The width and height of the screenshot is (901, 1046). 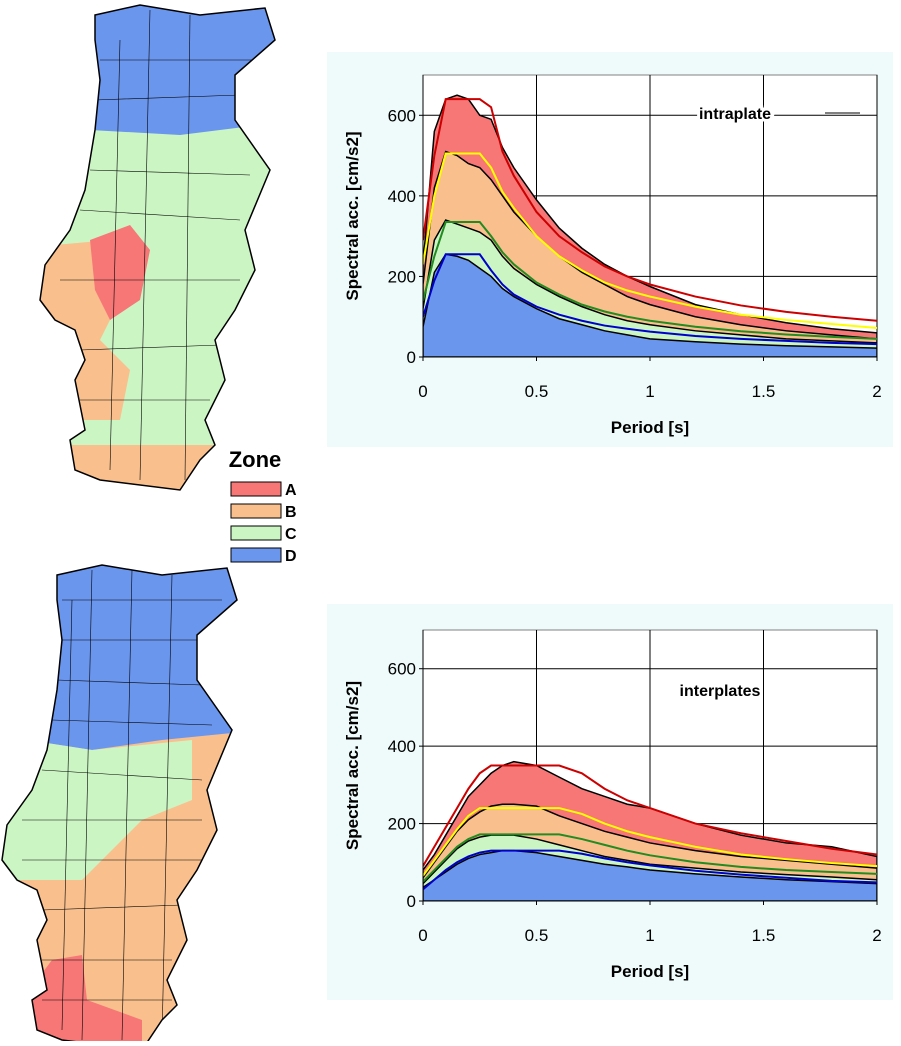 What do you see at coordinates (157, 247) in the screenshot?
I see `map-intraplate` at bounding box center [157, 247].